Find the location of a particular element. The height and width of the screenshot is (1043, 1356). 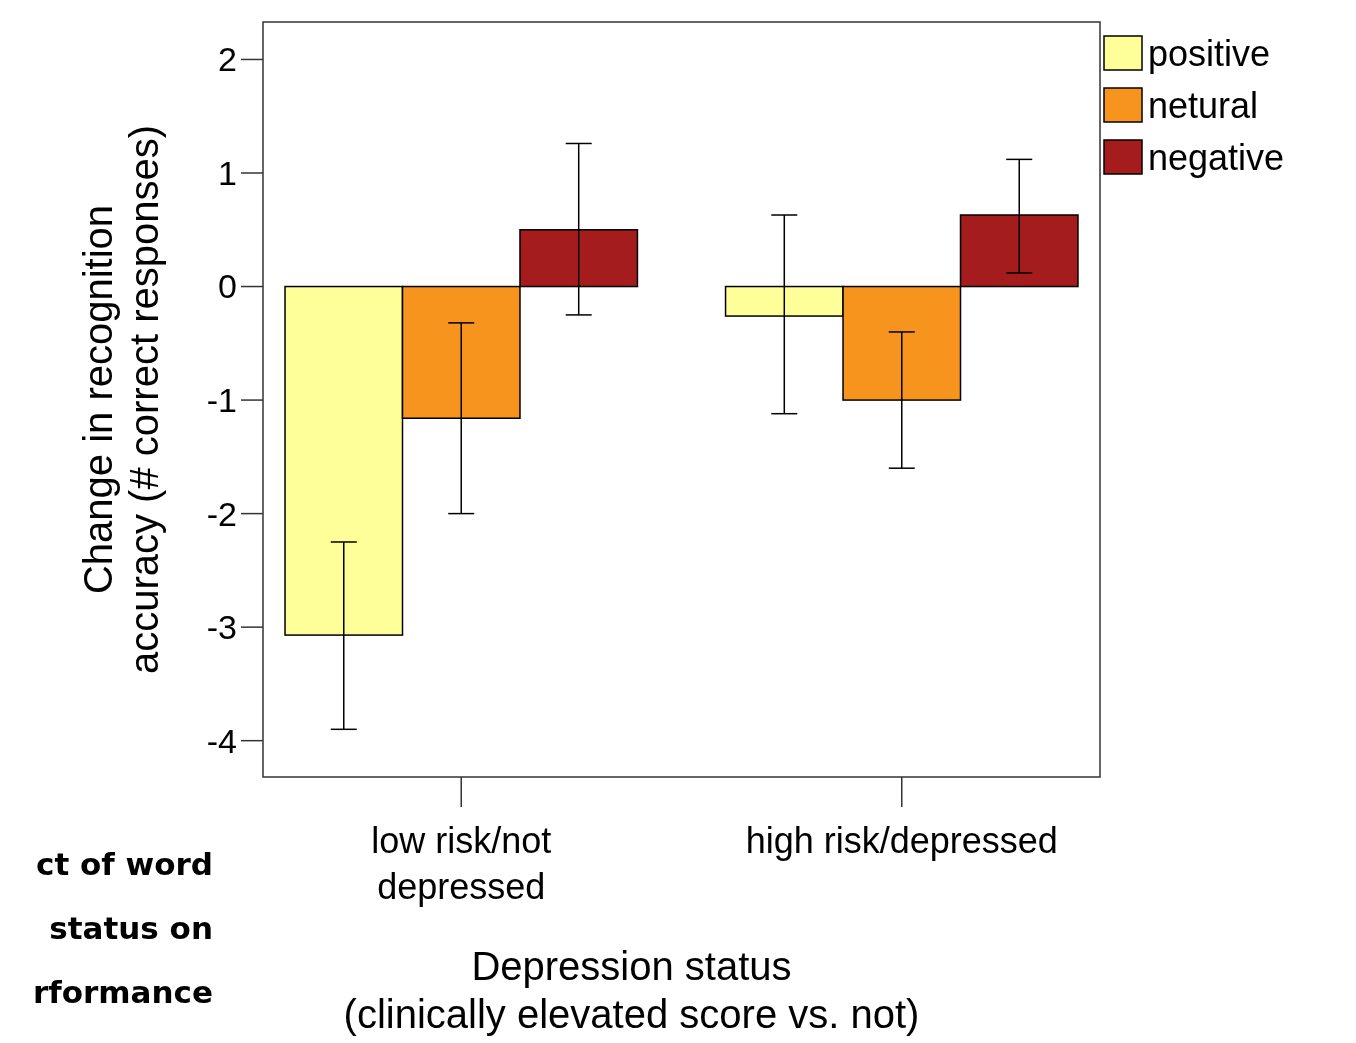

x-axis-title: Depression status (clinically elevated score vs. not) is located at coordinates (631, 990).